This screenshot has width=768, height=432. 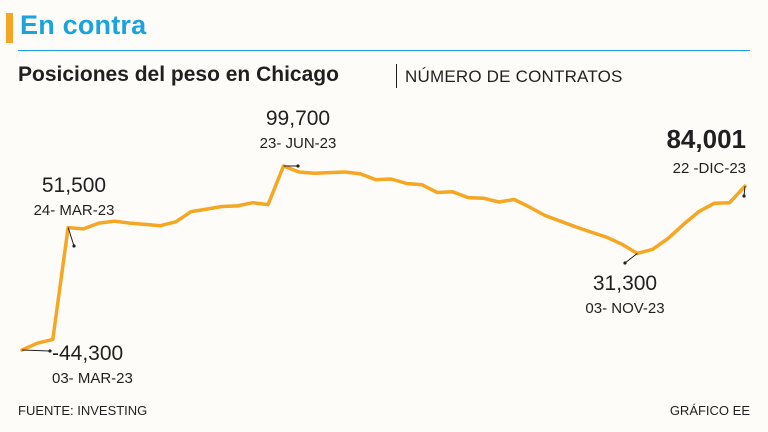 I want to click on section-accent-bar, so click(x=9, y=28).